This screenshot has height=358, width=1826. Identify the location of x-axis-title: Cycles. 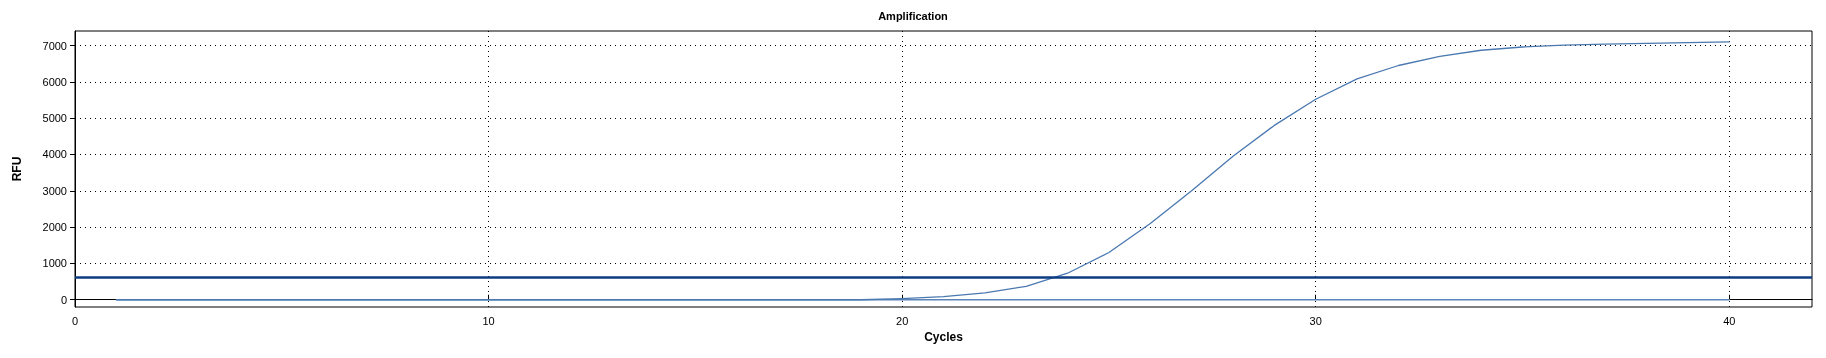
(944, 337).